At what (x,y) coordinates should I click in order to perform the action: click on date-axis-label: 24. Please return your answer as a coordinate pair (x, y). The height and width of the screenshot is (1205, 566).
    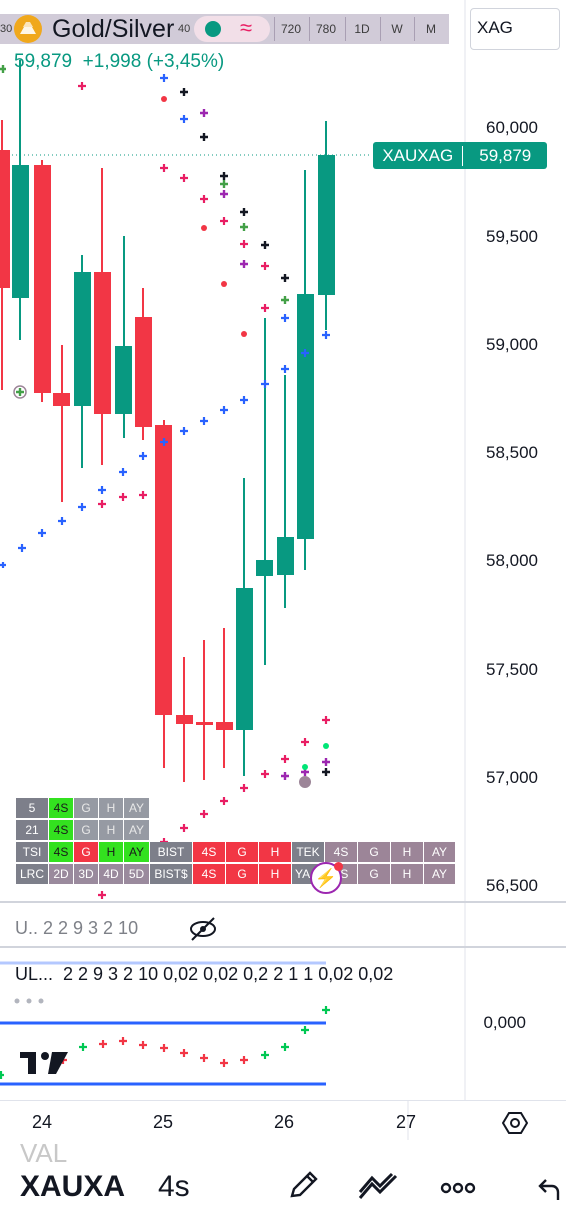
    Looking at the image, I should click on (42, 1122).